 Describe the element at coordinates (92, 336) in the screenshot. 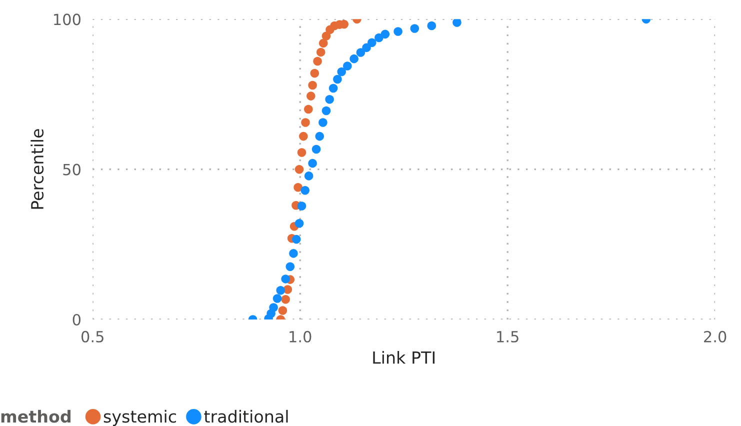

I see `x-tick-label: 0.5` at that location.